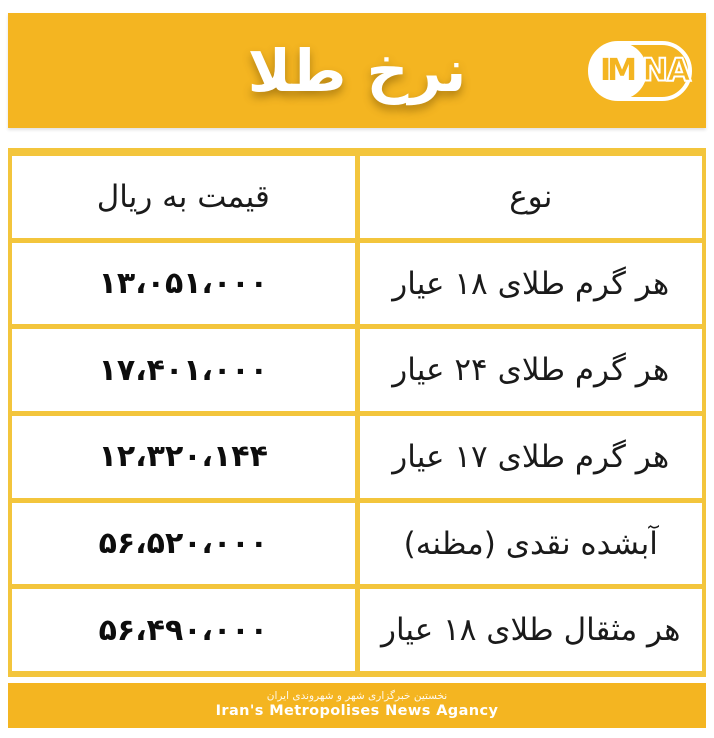 Image resolution: width=714 pixels, height=738 pixels. What do you see at coordinates (530, 283) in the screenshot?
I see `type-cell: هر گرم طلای ۱۸ عیار` at bounding box center [530, 283].